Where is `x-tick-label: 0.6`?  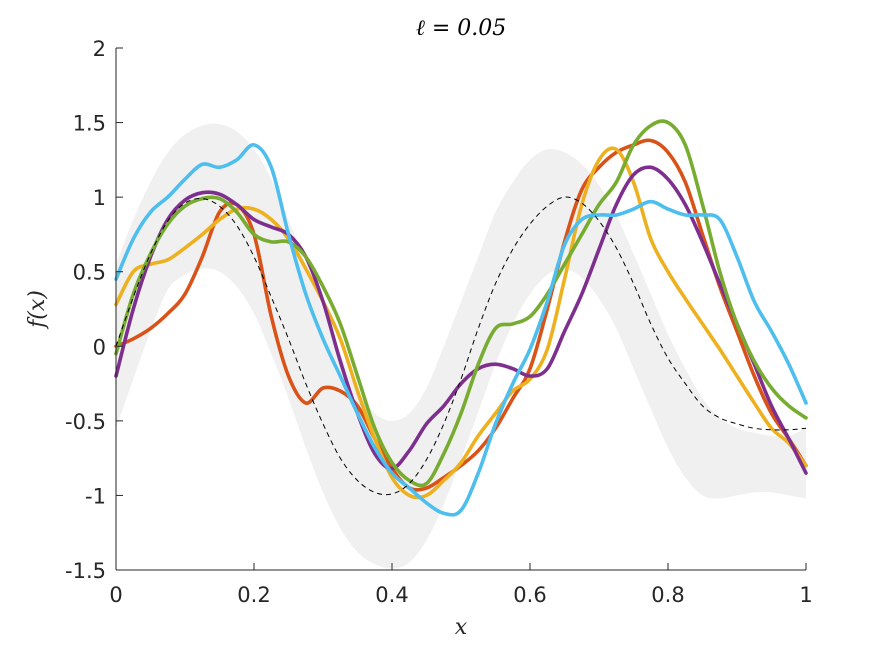
x-tick-label: 0.6 is located at coordinates (529, 595).